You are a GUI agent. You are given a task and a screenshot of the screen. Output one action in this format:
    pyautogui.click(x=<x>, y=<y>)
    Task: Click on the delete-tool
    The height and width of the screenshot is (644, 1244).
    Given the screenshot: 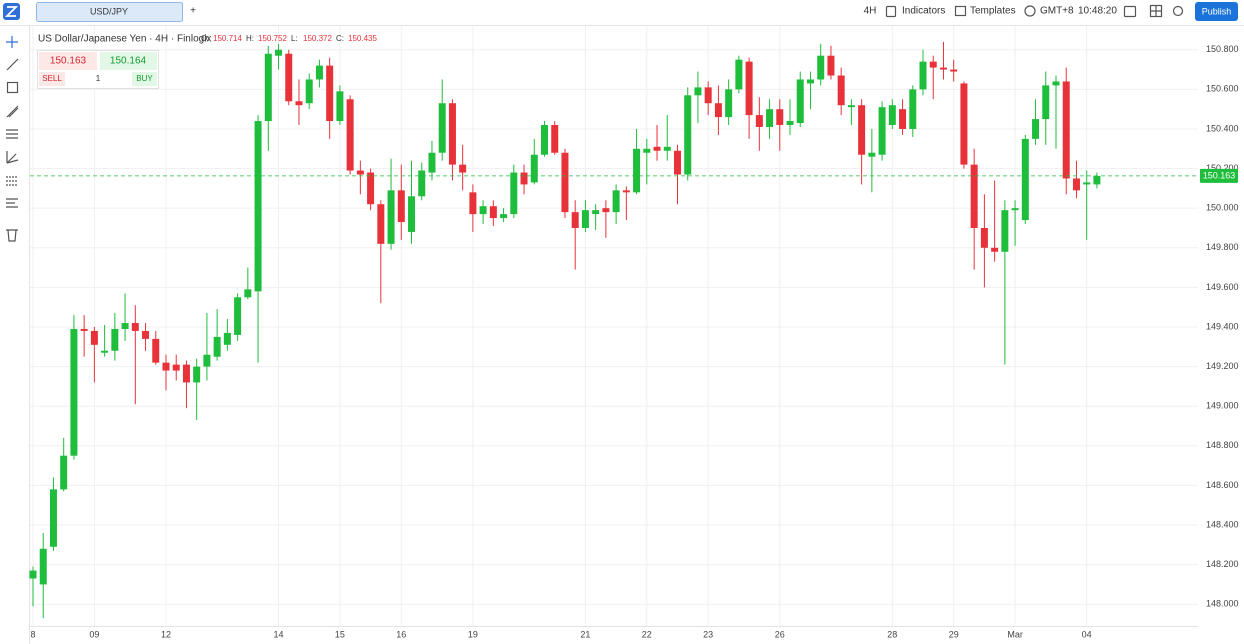 What is the action you would take?
    pyautogui.click(x=12, y=235)
    